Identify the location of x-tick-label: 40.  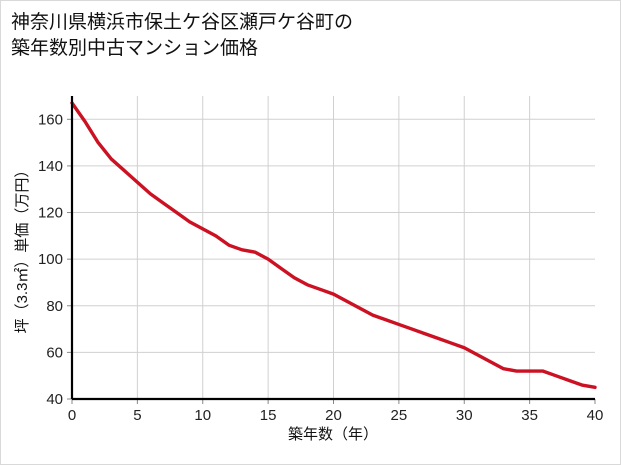
(595, 415).